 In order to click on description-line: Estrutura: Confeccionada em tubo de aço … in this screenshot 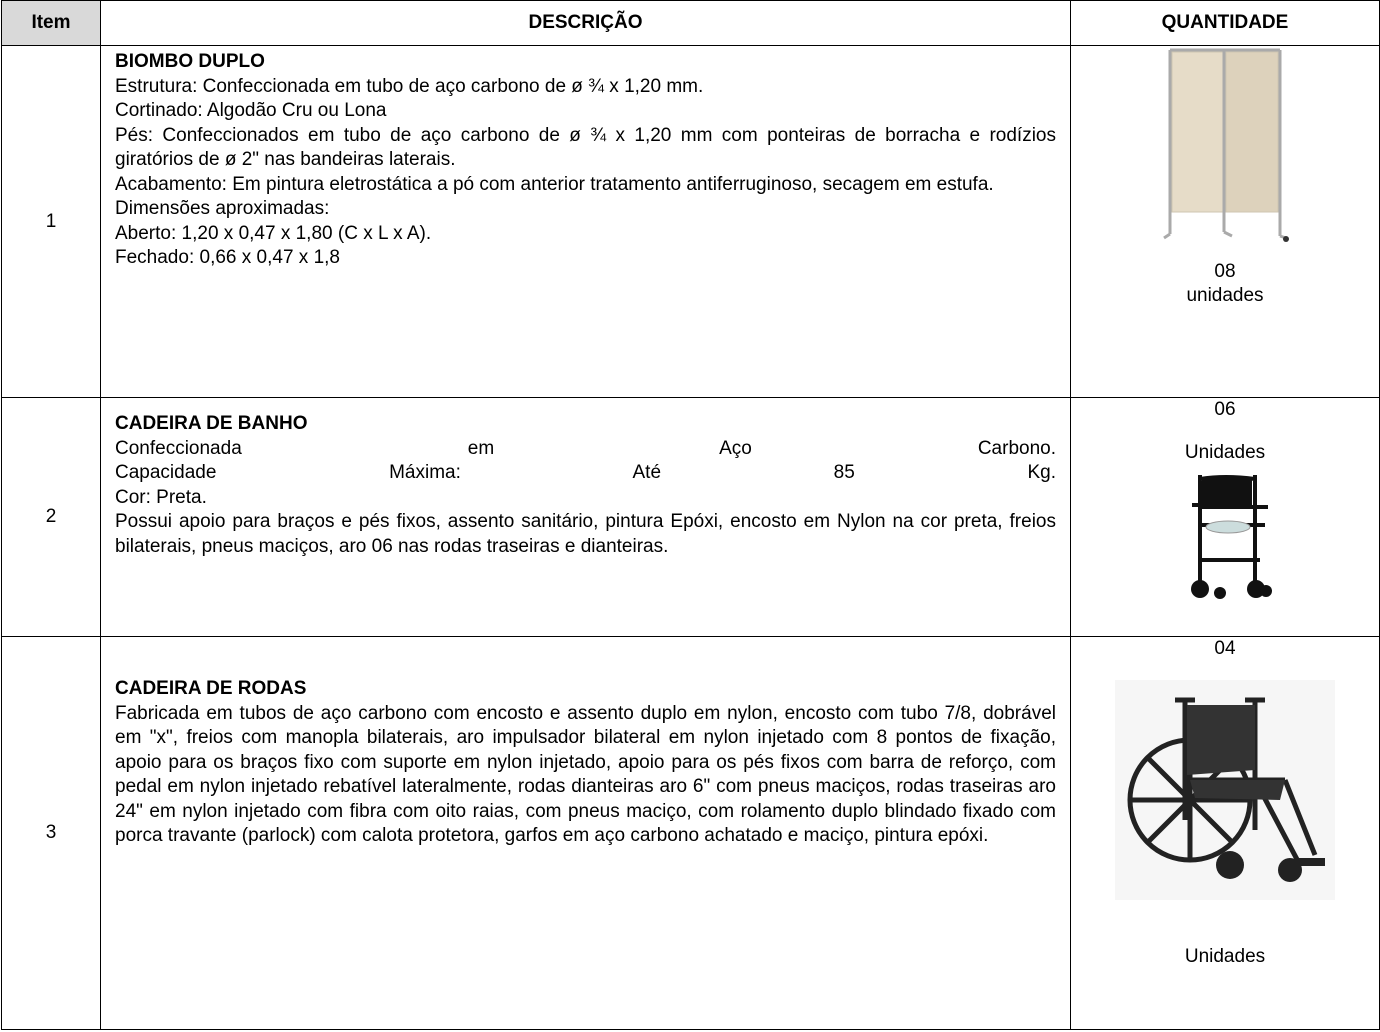, I will do `click(409, 86)`.